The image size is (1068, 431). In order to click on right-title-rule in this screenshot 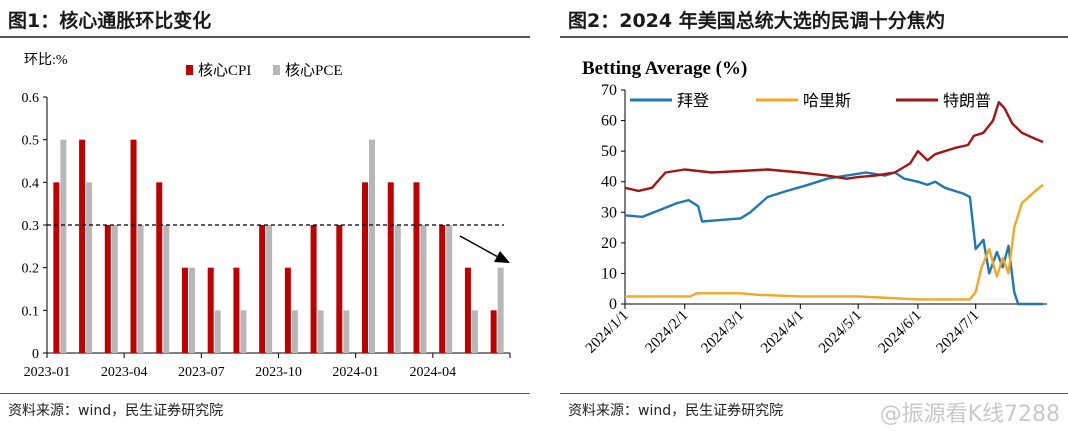, I will do `click(814, 37)`.